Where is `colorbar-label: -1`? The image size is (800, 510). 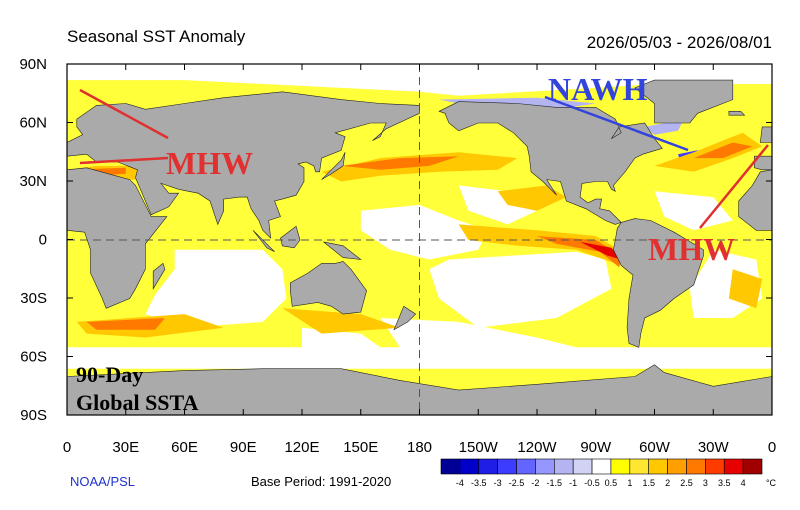
colorbar-label: -1 is located at coordinates (573, 483).